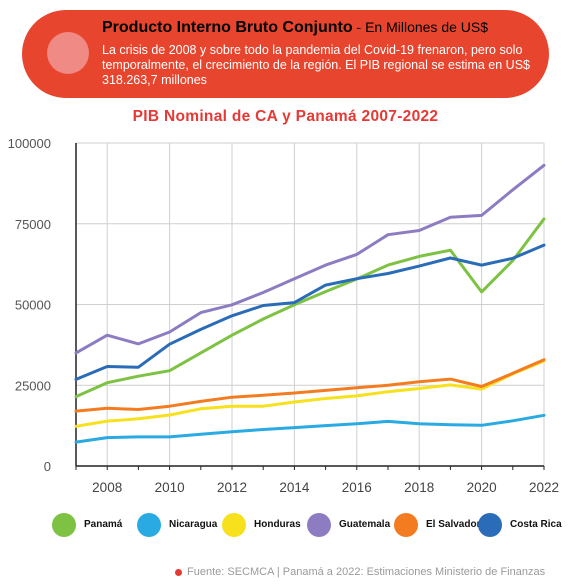  What do you see at coordinates (47, 466) in the screenshot?
I see `y-tick-label: 0` at bounding box center [47, 466].